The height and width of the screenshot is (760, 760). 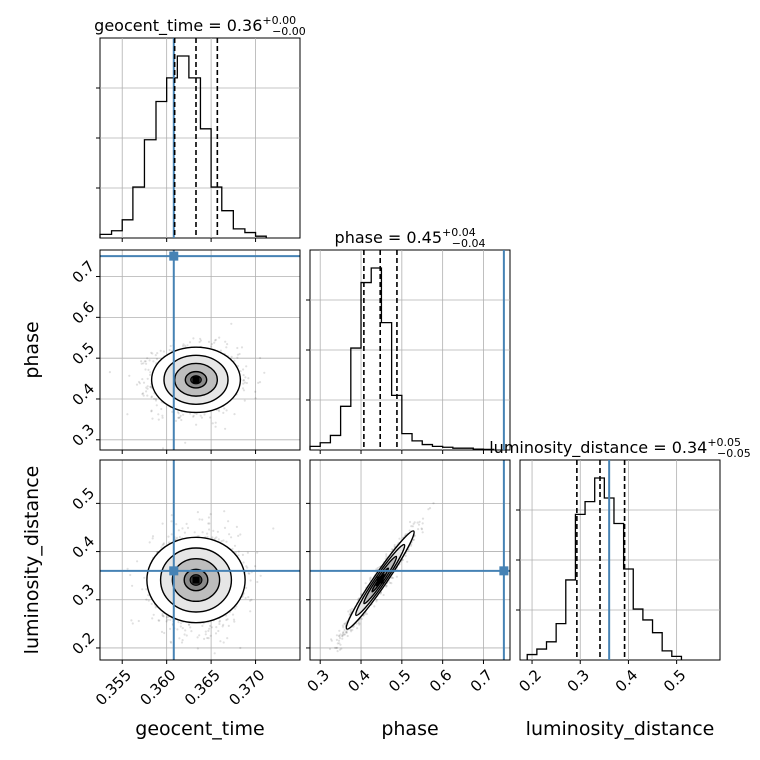 I want to click on title-prefix: geocent_time =, so click(x=160, y=26).